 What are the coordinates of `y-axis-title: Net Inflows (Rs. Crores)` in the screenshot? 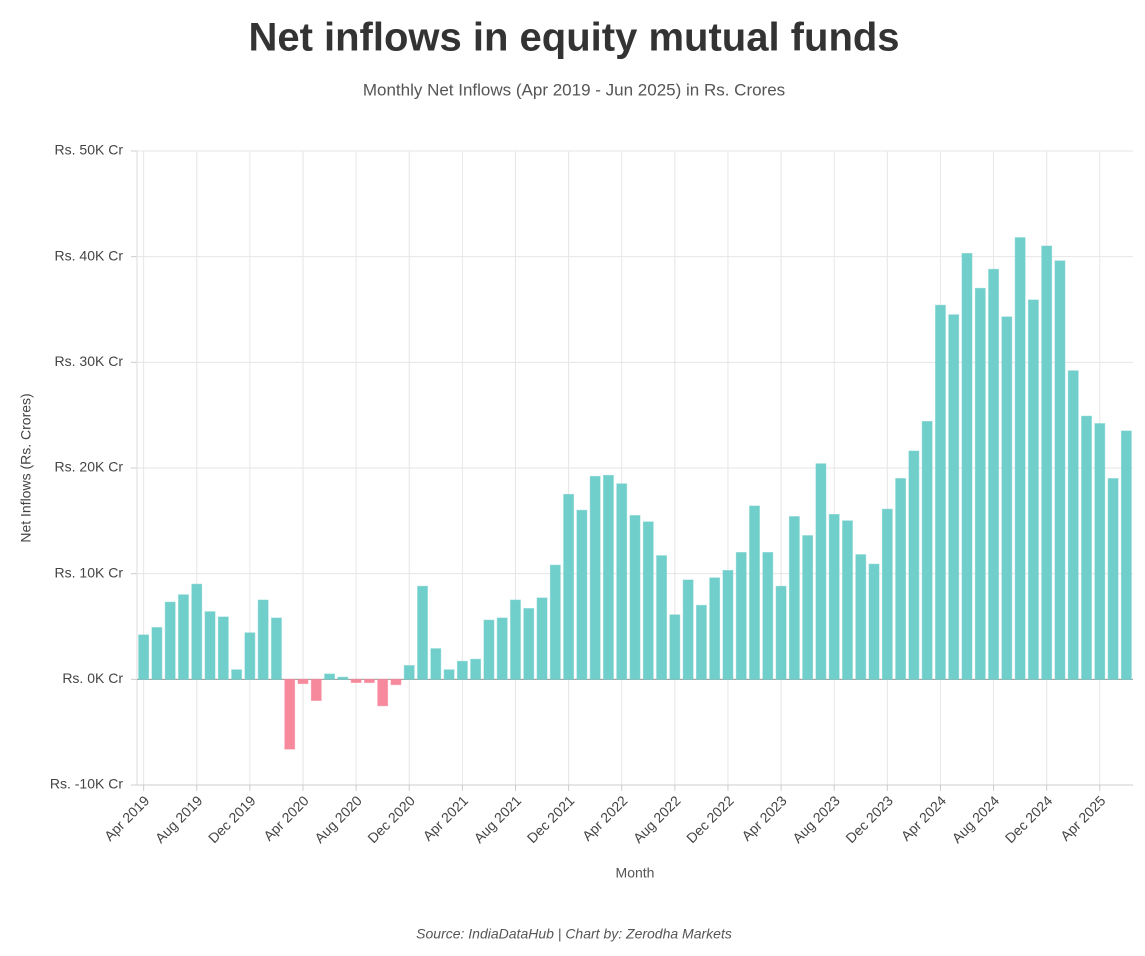 It's located at (26, 467).